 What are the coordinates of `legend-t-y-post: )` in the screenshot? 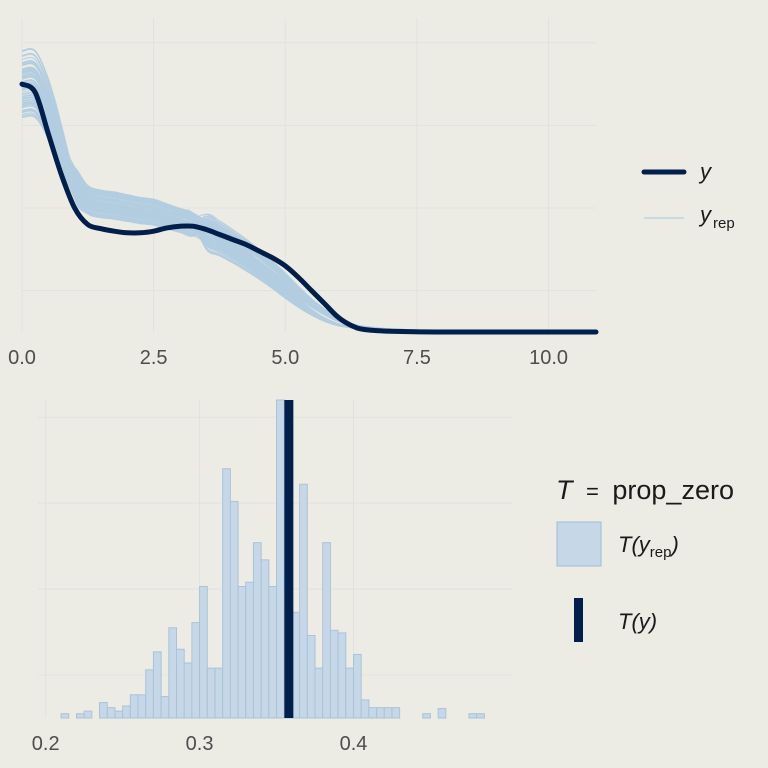 It's located at (652, 621).